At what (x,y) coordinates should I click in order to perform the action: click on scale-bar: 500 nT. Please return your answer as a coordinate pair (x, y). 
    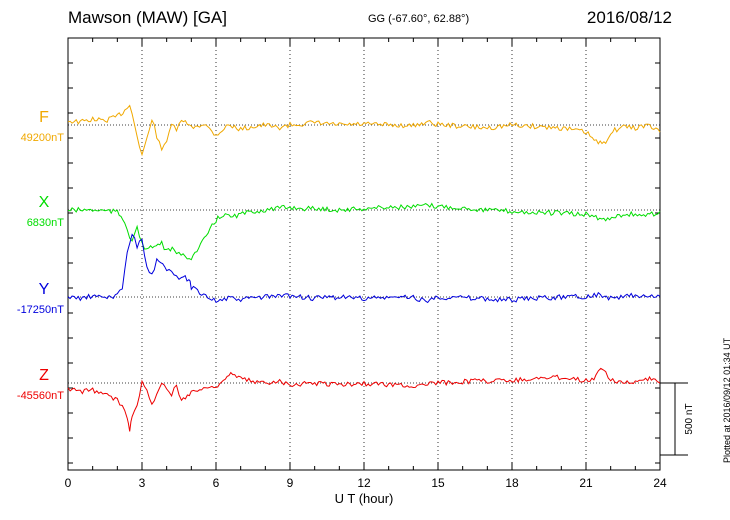
    Looking at the image, I should click on (677, 419).